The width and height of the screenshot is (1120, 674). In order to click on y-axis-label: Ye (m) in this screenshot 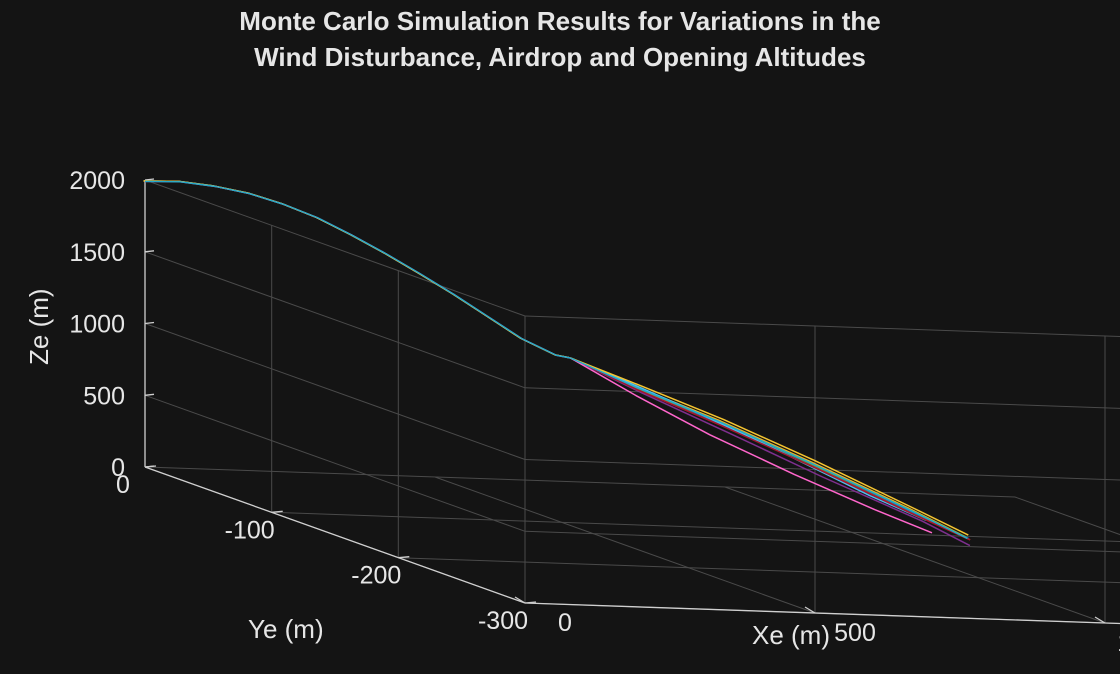, I will do `click(286, 629)`.